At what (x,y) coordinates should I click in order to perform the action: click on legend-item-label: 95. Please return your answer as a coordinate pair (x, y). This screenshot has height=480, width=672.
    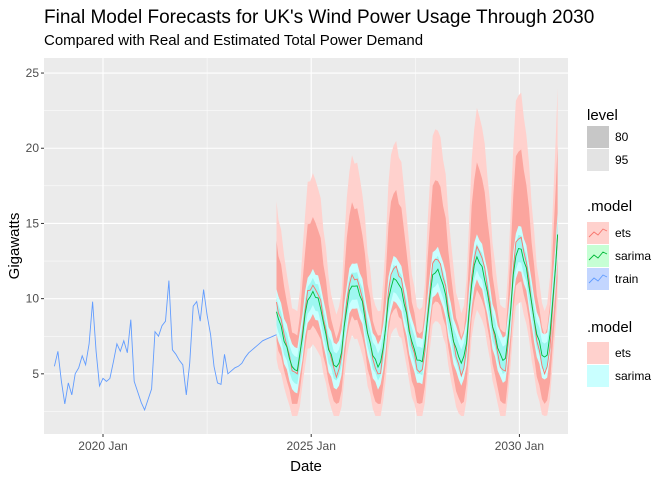
    Looking at the image, I should click on (622, 160).